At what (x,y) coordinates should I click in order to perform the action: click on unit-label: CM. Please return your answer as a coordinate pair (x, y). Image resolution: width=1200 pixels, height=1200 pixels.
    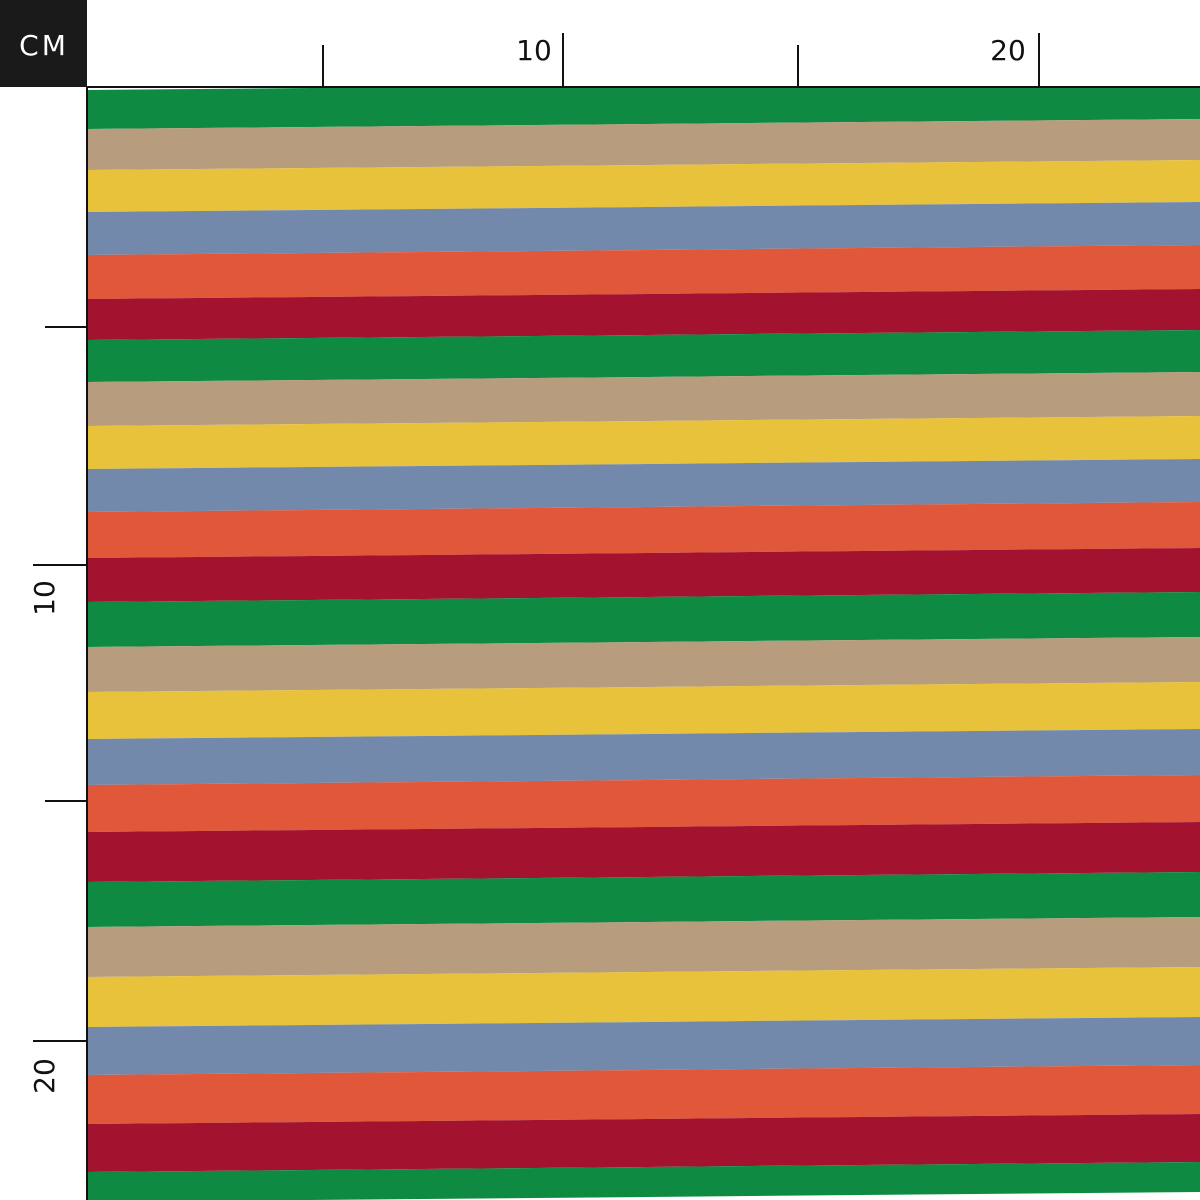
    Looking at the image, I should click on (44, 45).